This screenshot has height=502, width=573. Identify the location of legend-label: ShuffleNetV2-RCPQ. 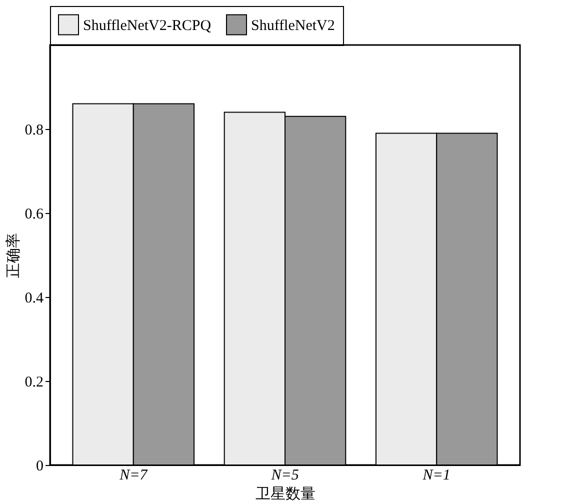
(147, 26).